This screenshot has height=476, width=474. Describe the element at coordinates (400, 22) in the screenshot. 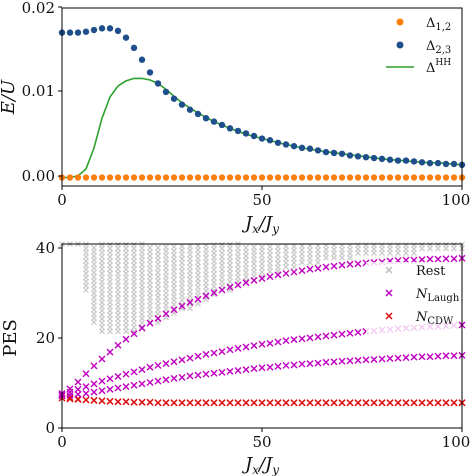

I see `legend-marker-delta12` at that location.